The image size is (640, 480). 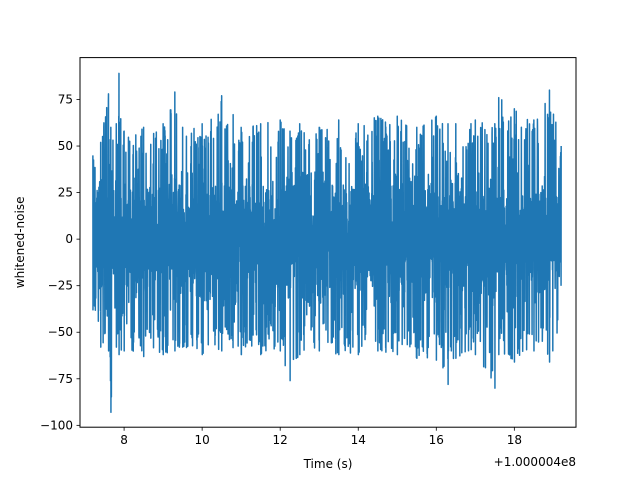 What do you see at coordinates (436, 440) in the screenshot?
I see `x-tick-label: 16` at bounding box center [436, 440].